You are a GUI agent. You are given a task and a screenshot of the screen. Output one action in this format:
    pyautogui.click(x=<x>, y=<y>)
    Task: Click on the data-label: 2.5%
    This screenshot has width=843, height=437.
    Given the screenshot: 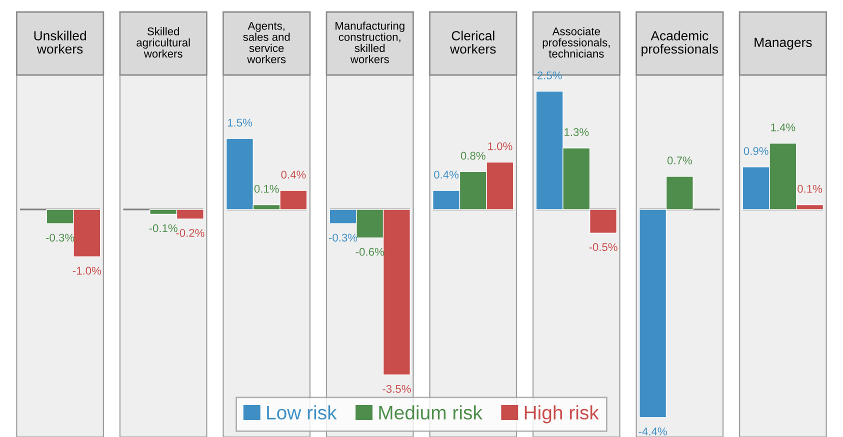 What is the action you would take?
    pyautogui.click(x=549, y=75)
    